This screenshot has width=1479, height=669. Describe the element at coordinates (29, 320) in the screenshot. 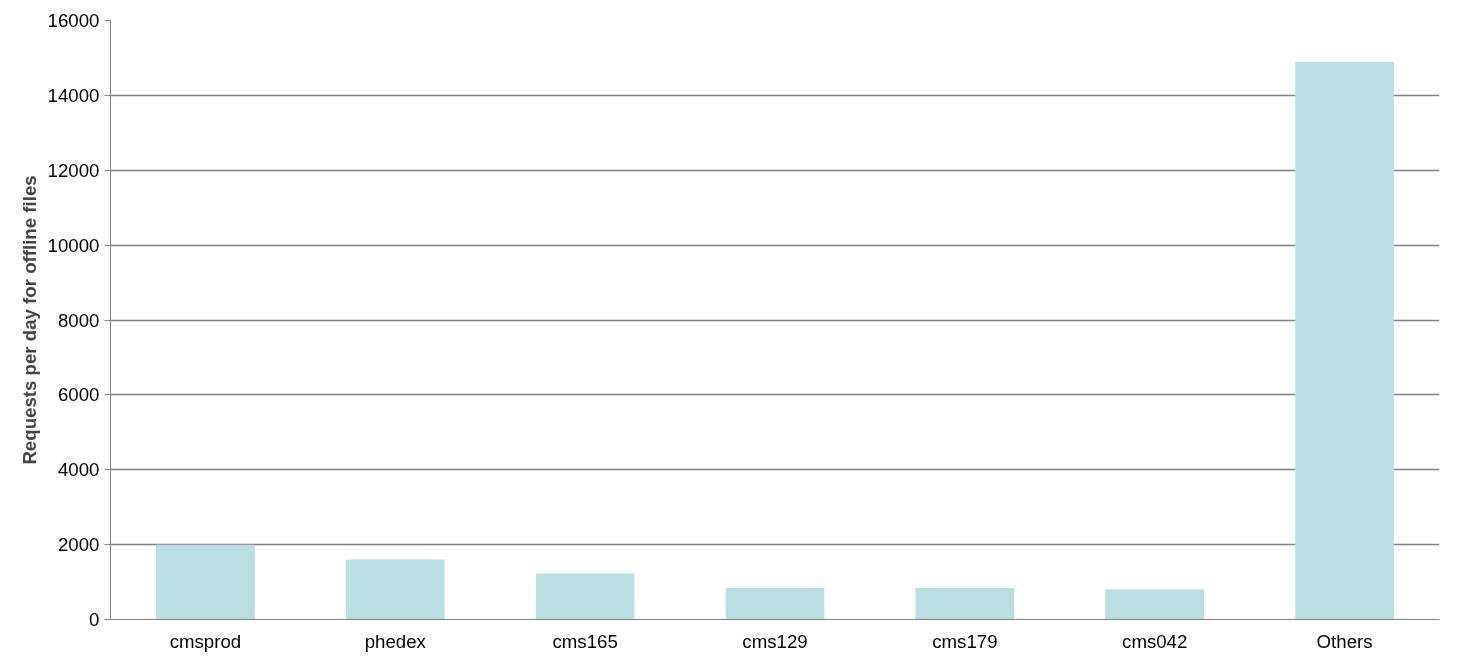

I see `y-axis-title: Requests per day for offline files` at that location.